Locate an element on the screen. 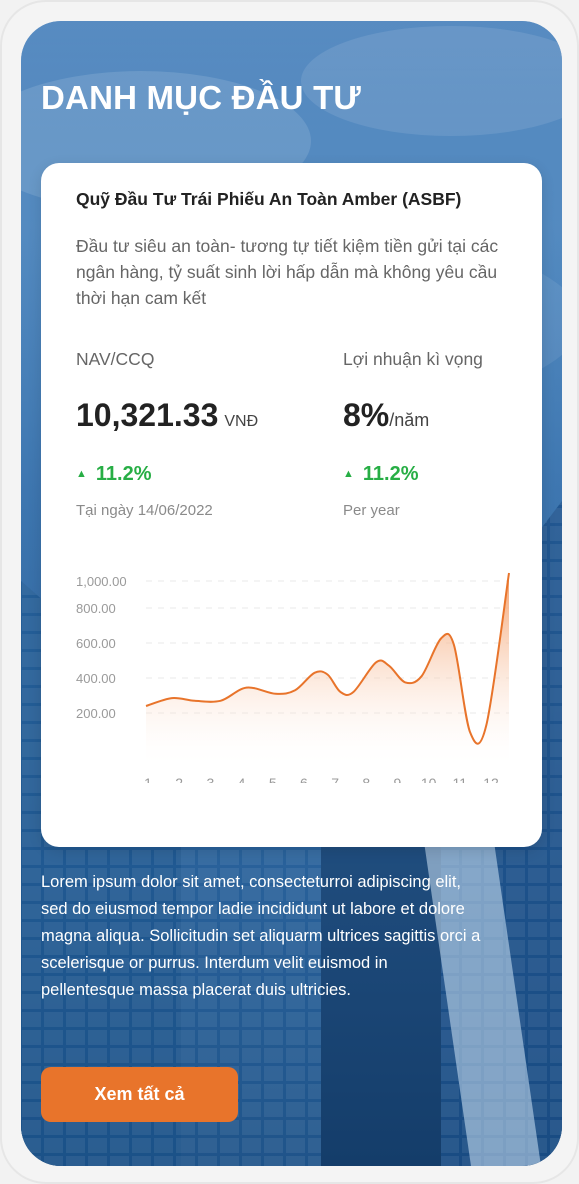  nav-value: 10,321.33 VNĐ is located at coordinates (167, 415).